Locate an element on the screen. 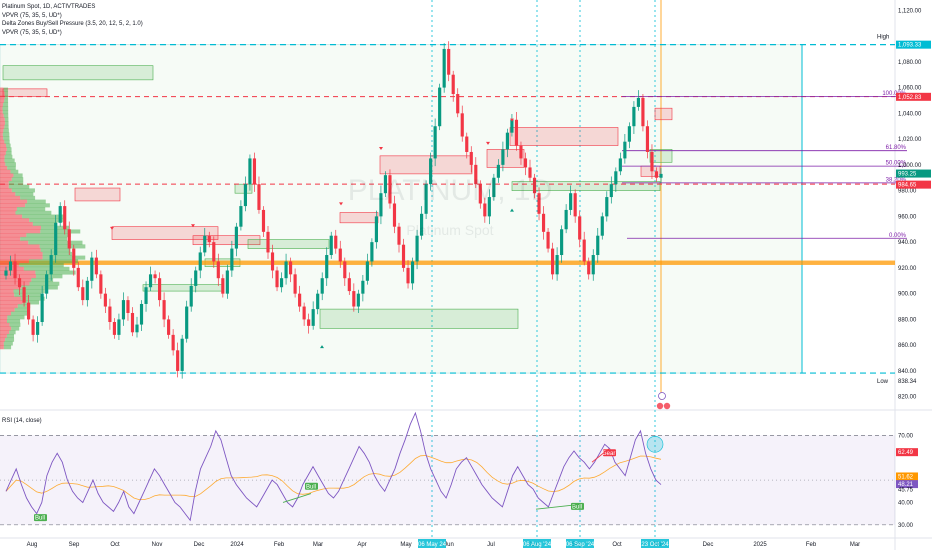 Image resolution: width=932 pixels, height=550 pixels. fib-level-label: 0.00% is located at coordinates (898, 236).